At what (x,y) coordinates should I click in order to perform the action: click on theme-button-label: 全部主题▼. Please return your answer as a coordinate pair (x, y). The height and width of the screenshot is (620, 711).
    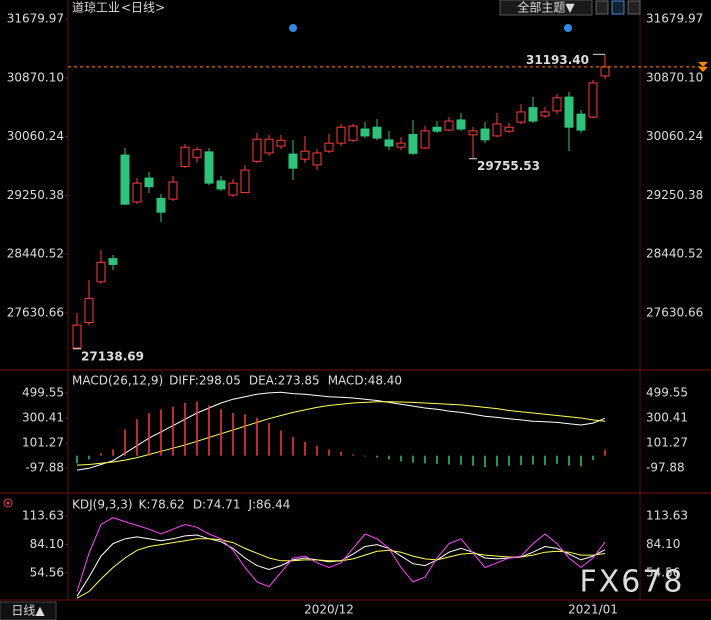
    Looking at the image, I should click on (546, 7).